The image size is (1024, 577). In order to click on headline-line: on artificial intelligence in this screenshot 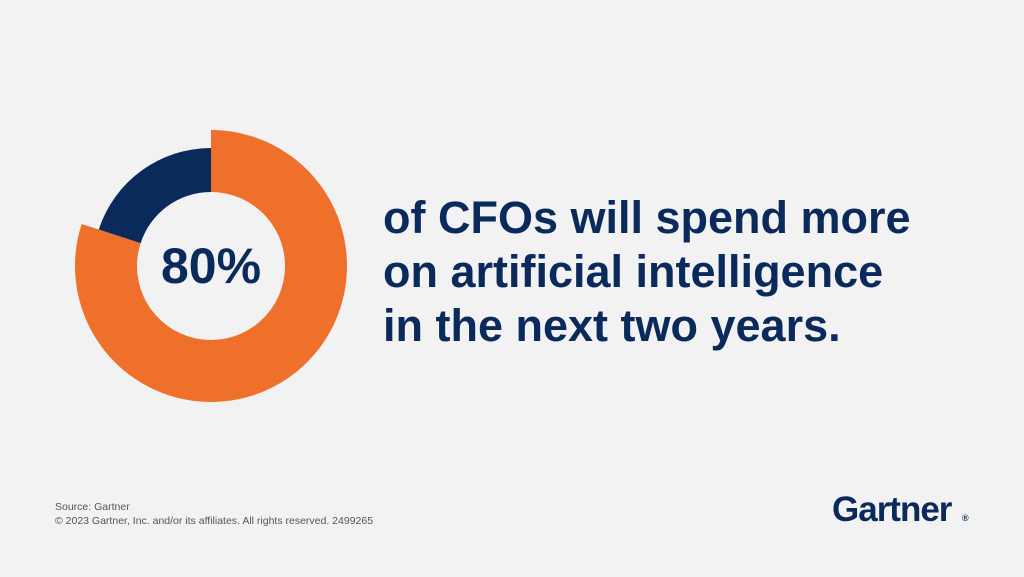, I will do `click(633, 271)`.